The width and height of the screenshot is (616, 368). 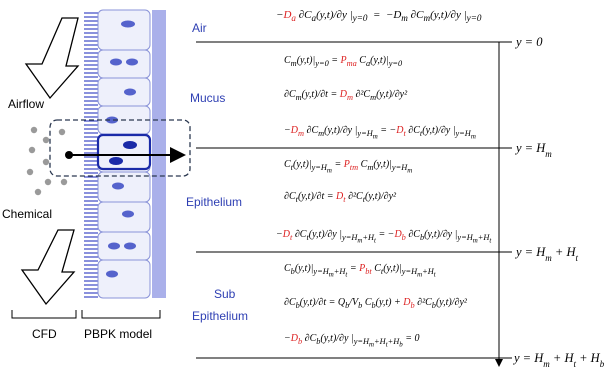 What do you see at coordinates (199, 28) in the screenshot?
I see `layer-air: Air` at bounding box center [199, 28].